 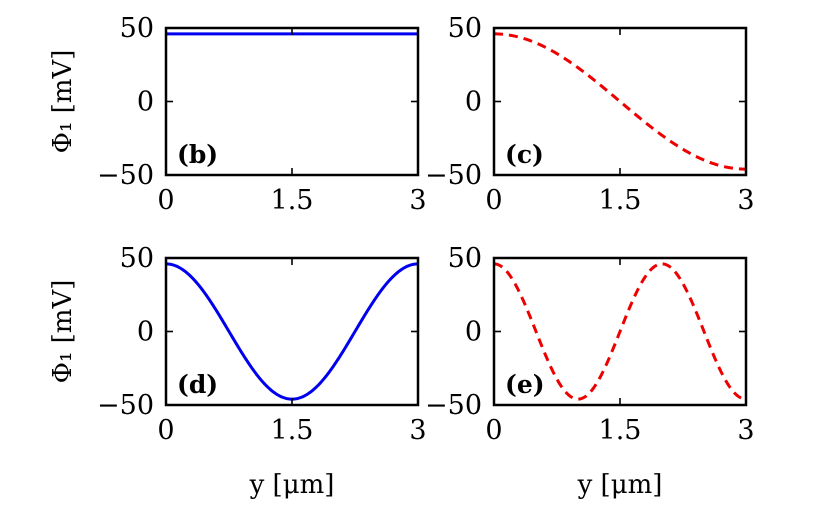 What do you see at coordinates (197, 154) in the screenshot?
I see `panel-label: (b)` at bounding box center [197, 154].